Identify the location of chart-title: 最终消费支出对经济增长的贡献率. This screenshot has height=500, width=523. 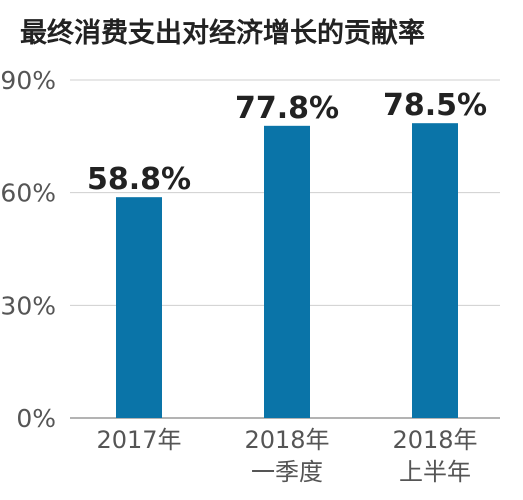
(222, 33).